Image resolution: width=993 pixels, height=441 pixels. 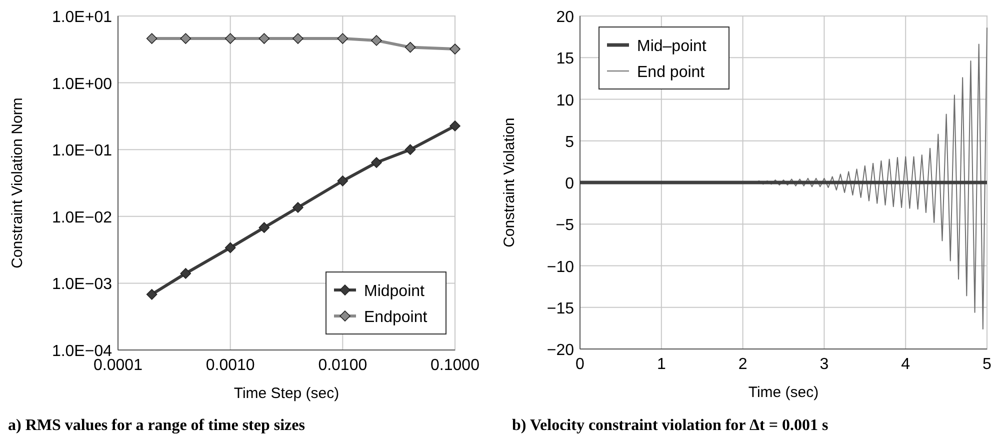 What do you see at coordinates (17, 183) in the screenshot?
I see `y-axis-title: Constraint Violation Norm` at bounding box center [17, 183].